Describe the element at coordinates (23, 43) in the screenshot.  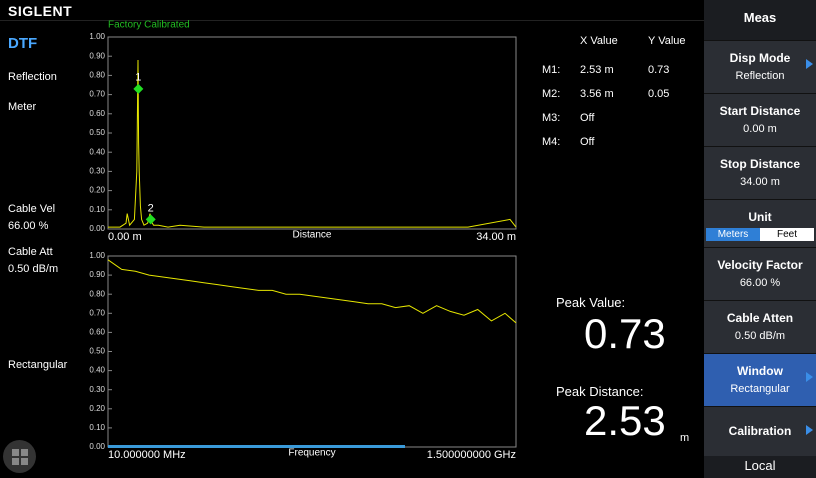
I see `mode: DTF` at that location.